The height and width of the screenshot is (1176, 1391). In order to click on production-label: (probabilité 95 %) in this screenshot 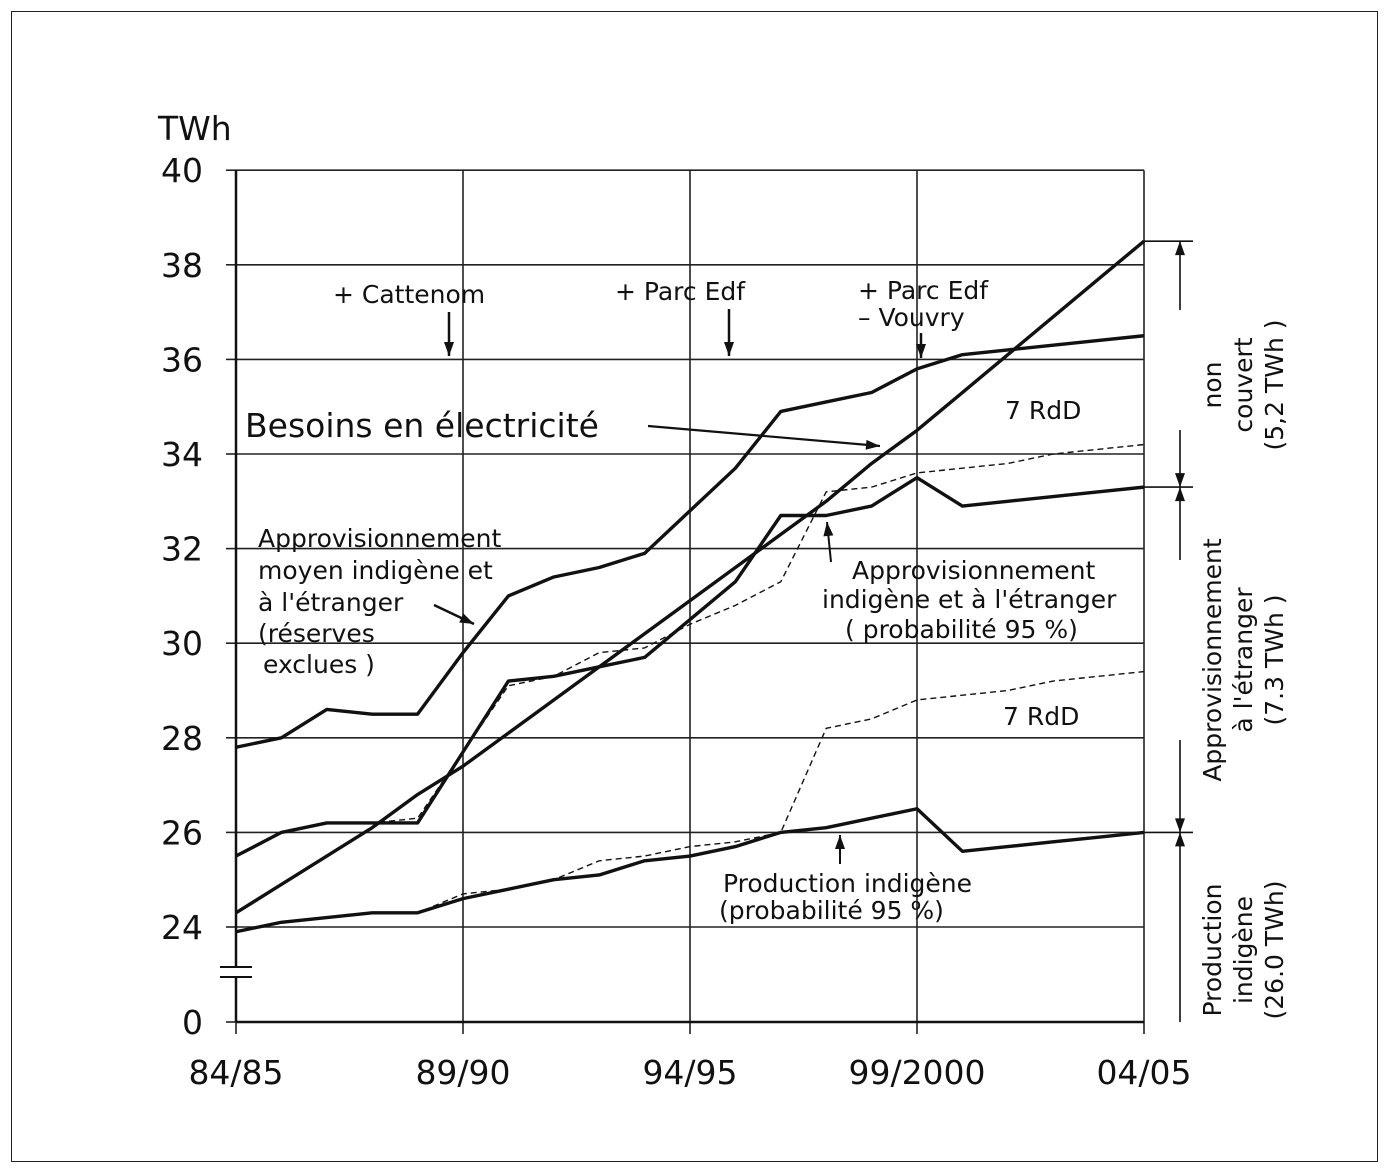, I will do `click(831, 910)`.